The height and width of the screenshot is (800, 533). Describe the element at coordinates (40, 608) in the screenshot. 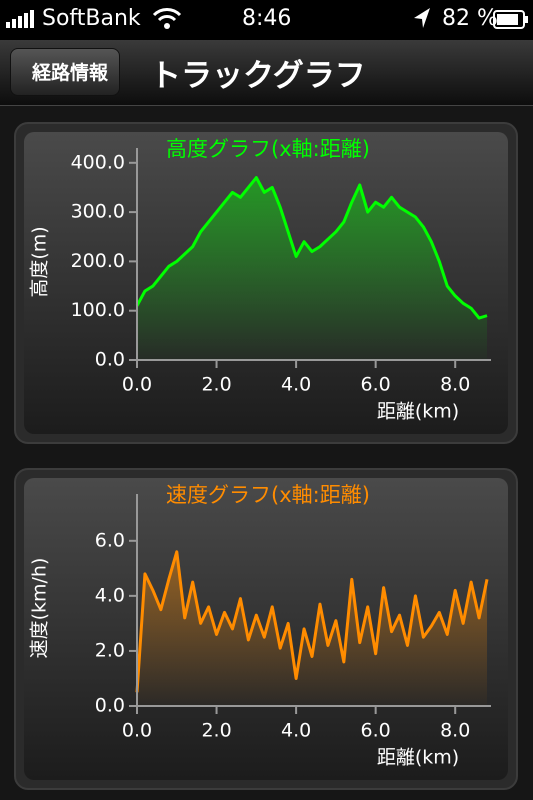

I see `y-axis-label: 速度(km/h)` at that location.